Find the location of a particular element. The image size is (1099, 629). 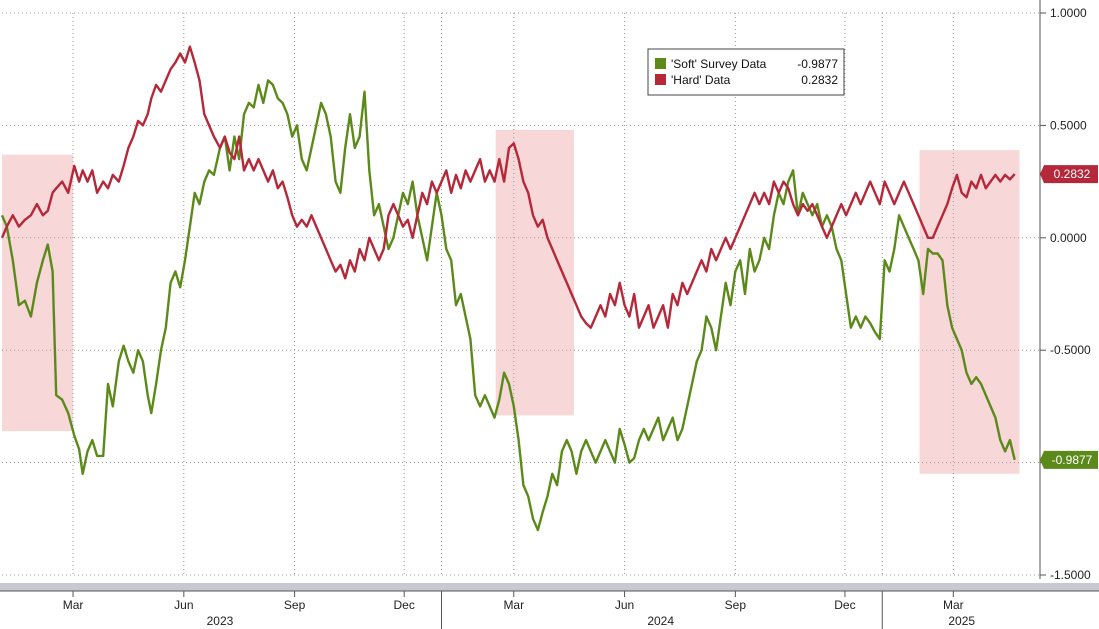

last-value-label: 0.2832 is located at coordinates (1072, 174).